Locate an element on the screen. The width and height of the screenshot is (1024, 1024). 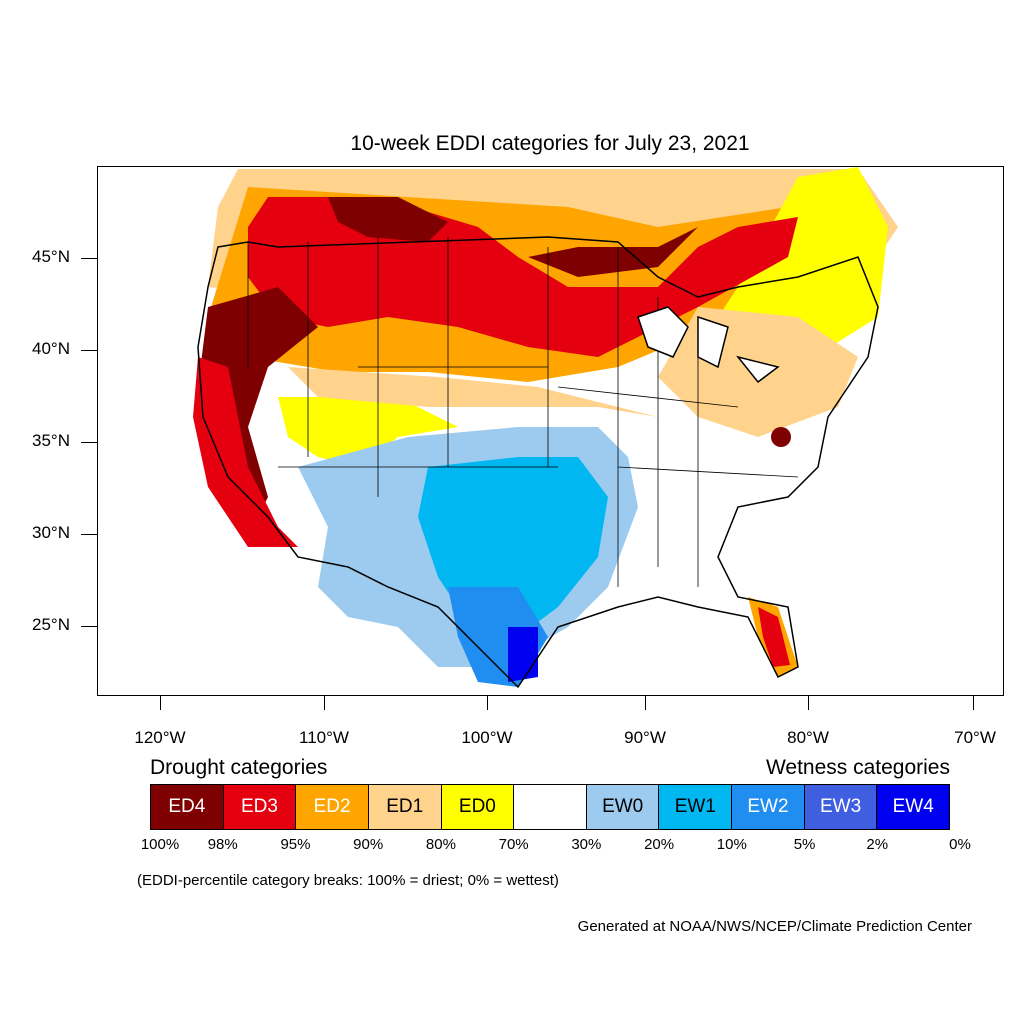
region-ed3-west is located at coordinates (245, 452).